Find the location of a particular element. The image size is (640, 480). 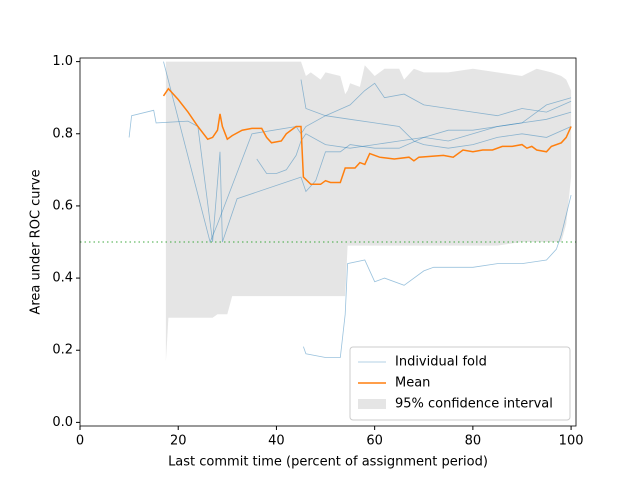

legend-swatch is located at coordinates (372, 404).